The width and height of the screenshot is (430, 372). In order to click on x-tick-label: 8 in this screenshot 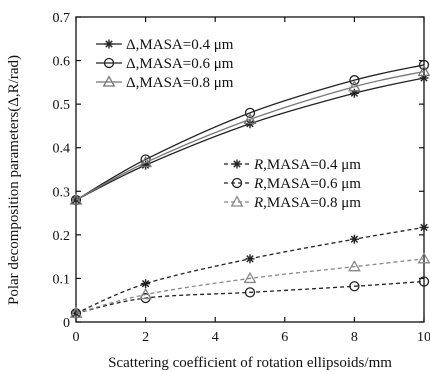, I will do `click(354, 337)`.